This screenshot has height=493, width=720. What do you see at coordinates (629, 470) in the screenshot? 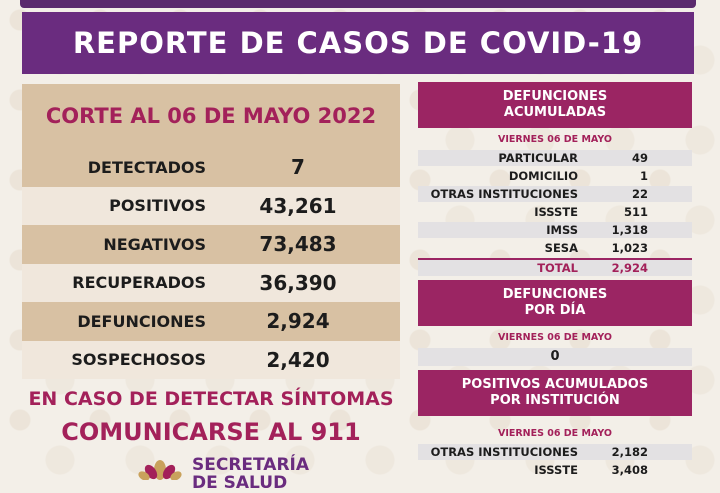
I see `row-value: 3,408` at bounding box center [629, 470].